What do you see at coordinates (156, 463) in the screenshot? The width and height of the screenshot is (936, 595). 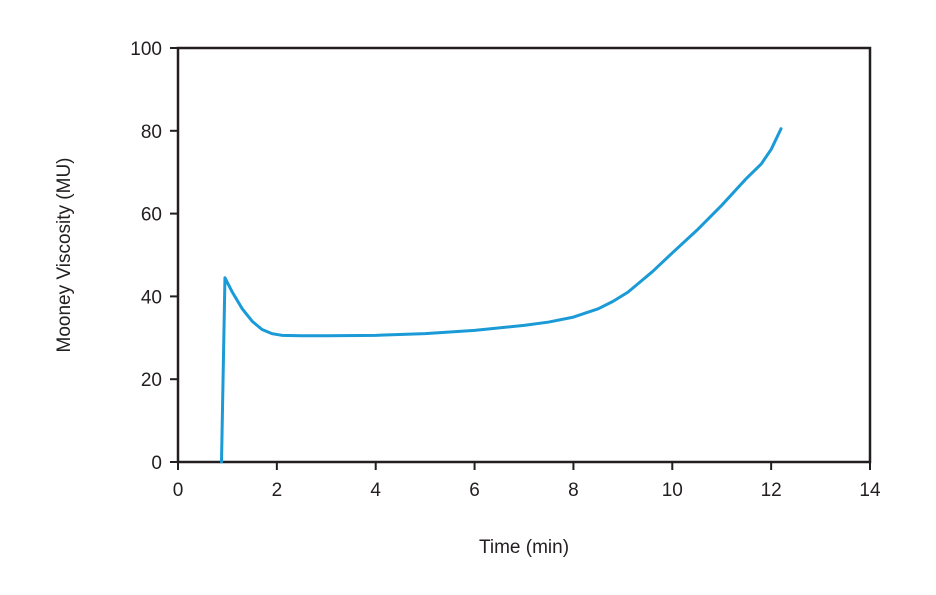 I see `y-tick-label: 0` at bounding box center [156, 463].